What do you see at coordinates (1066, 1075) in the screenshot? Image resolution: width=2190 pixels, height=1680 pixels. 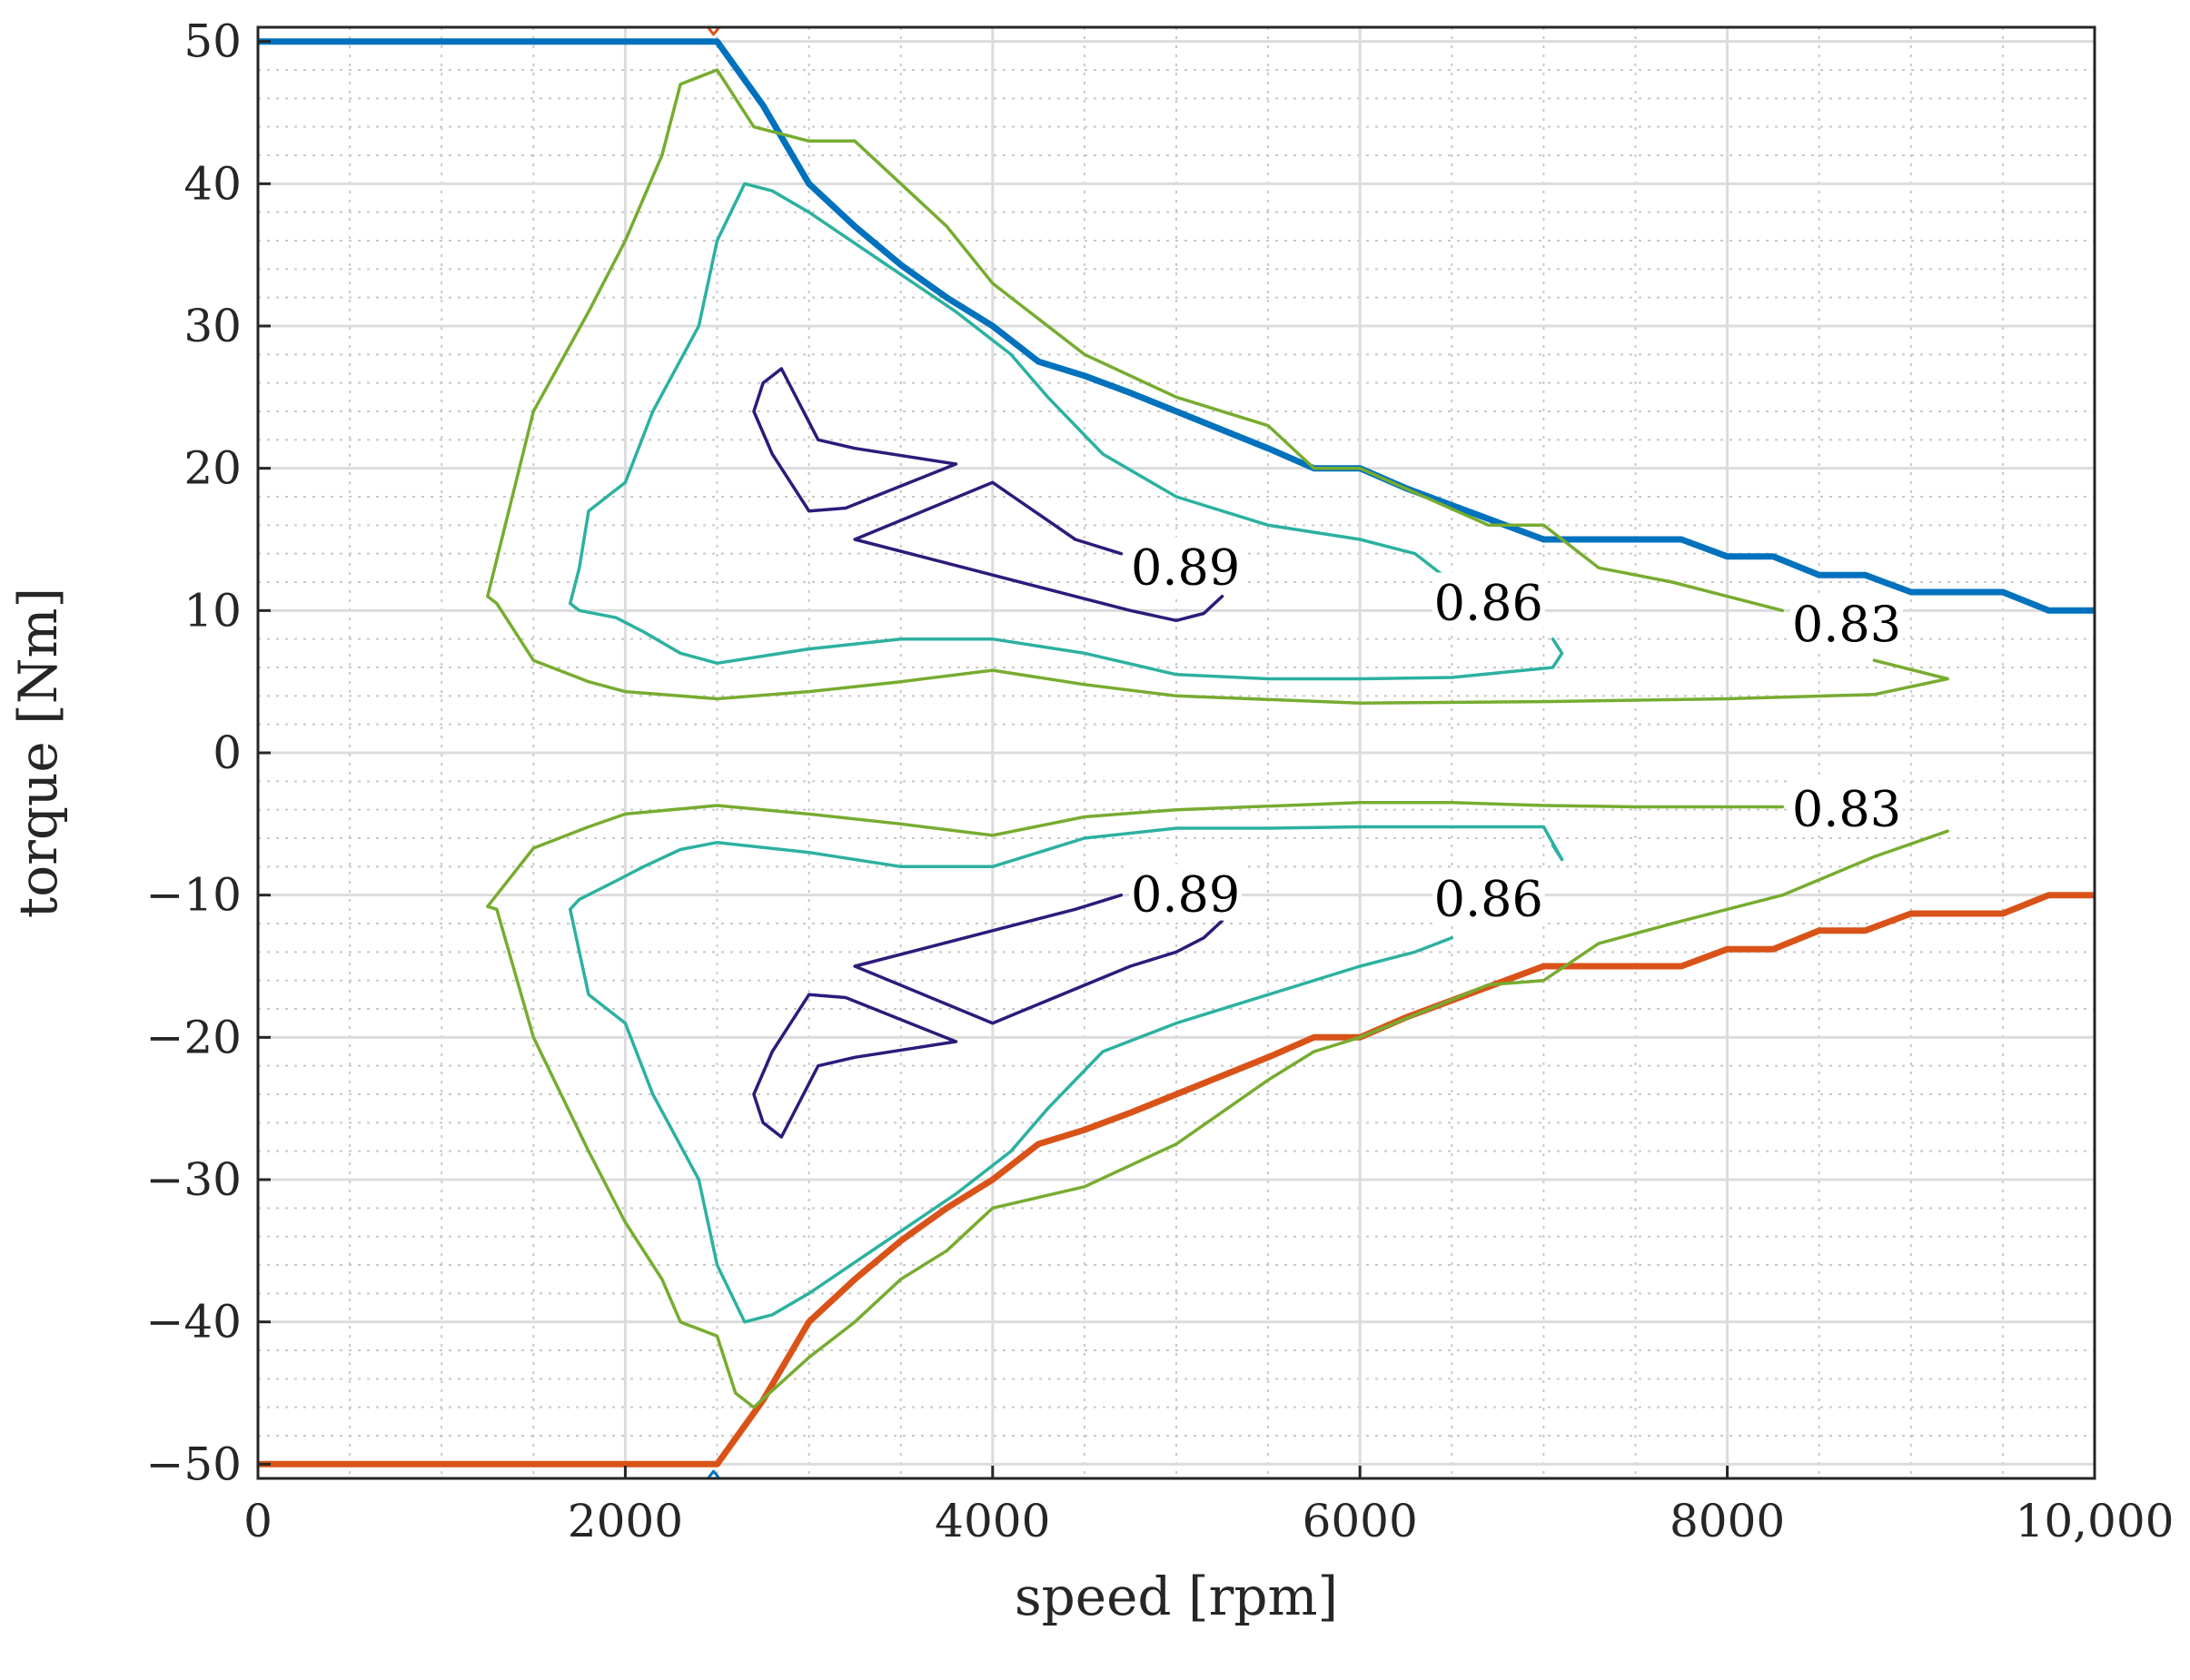 I see `series-efficiency-0-86-generating` at bounding box center [1066, 1075].